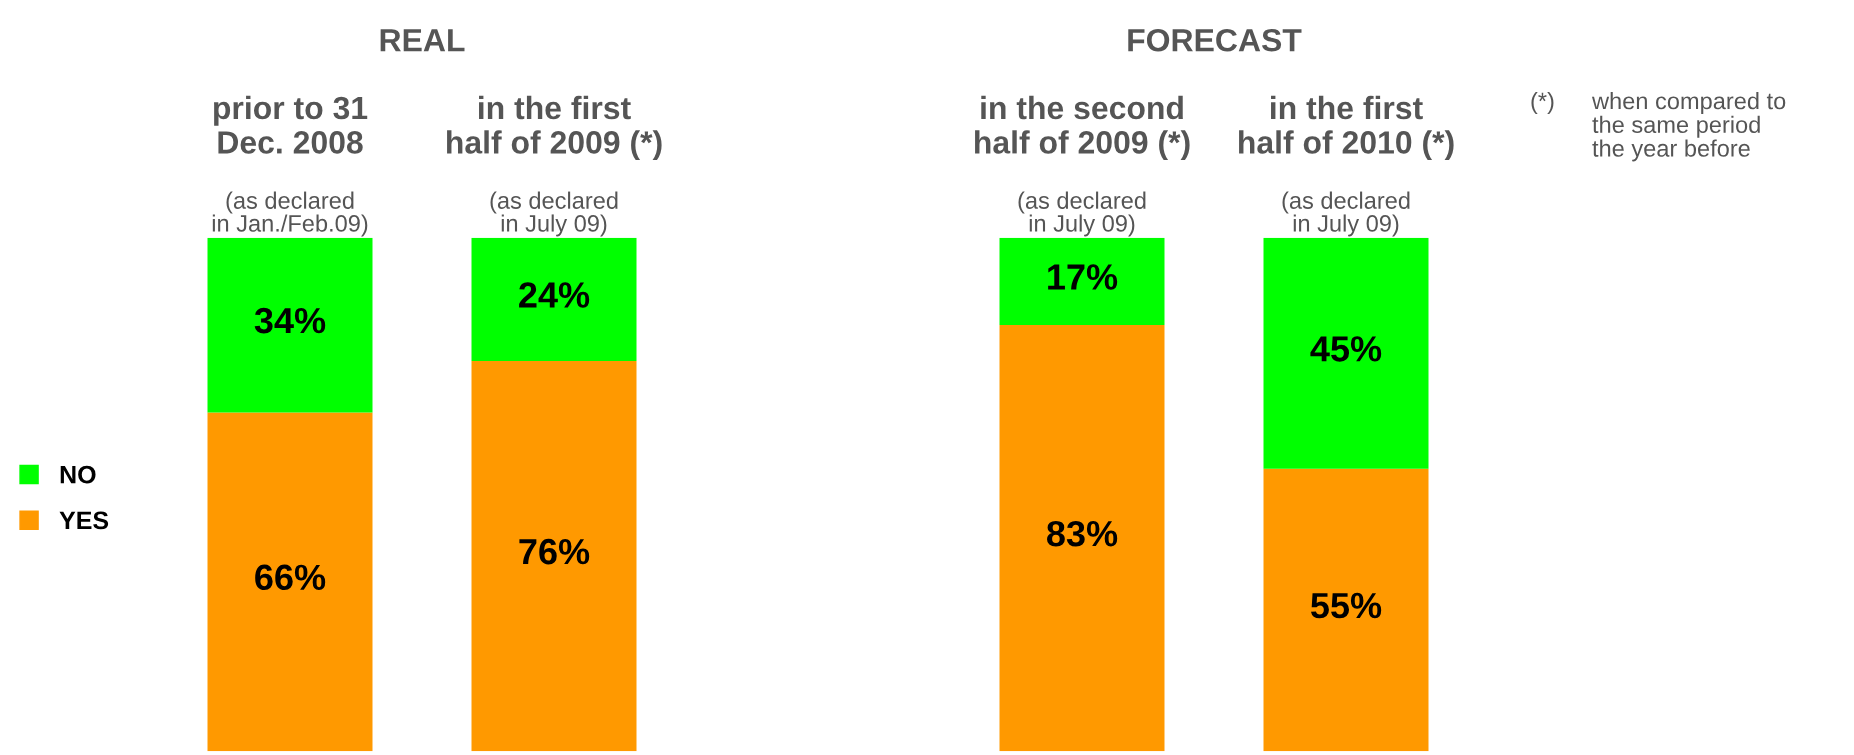 The height and width of the screenshot is (755, 1854). Describe the element at coordinates (291, 124) in the screenshot. I see `x-tick-label: prior to 31 Dec. 2008` at that location.